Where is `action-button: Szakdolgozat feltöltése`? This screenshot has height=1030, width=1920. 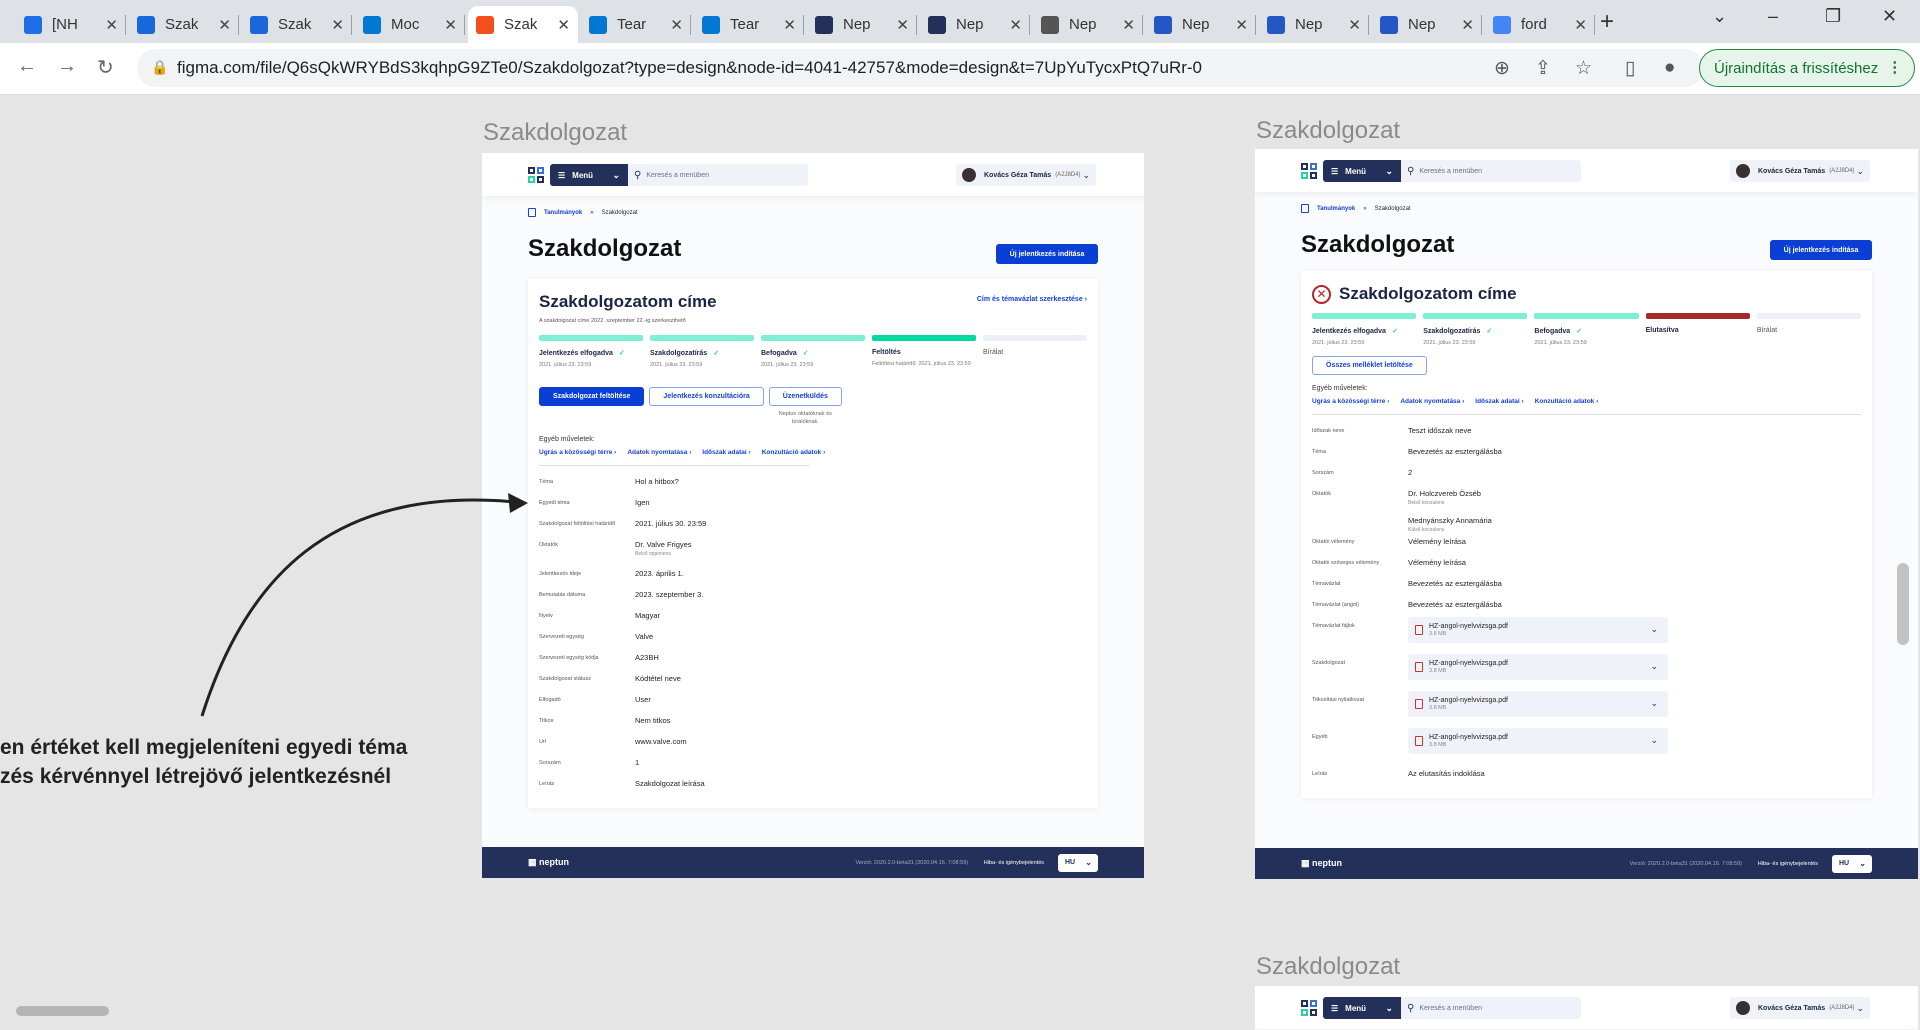
action-button: Szakdolgozat feltöltése is located at coordinates (592, 396).